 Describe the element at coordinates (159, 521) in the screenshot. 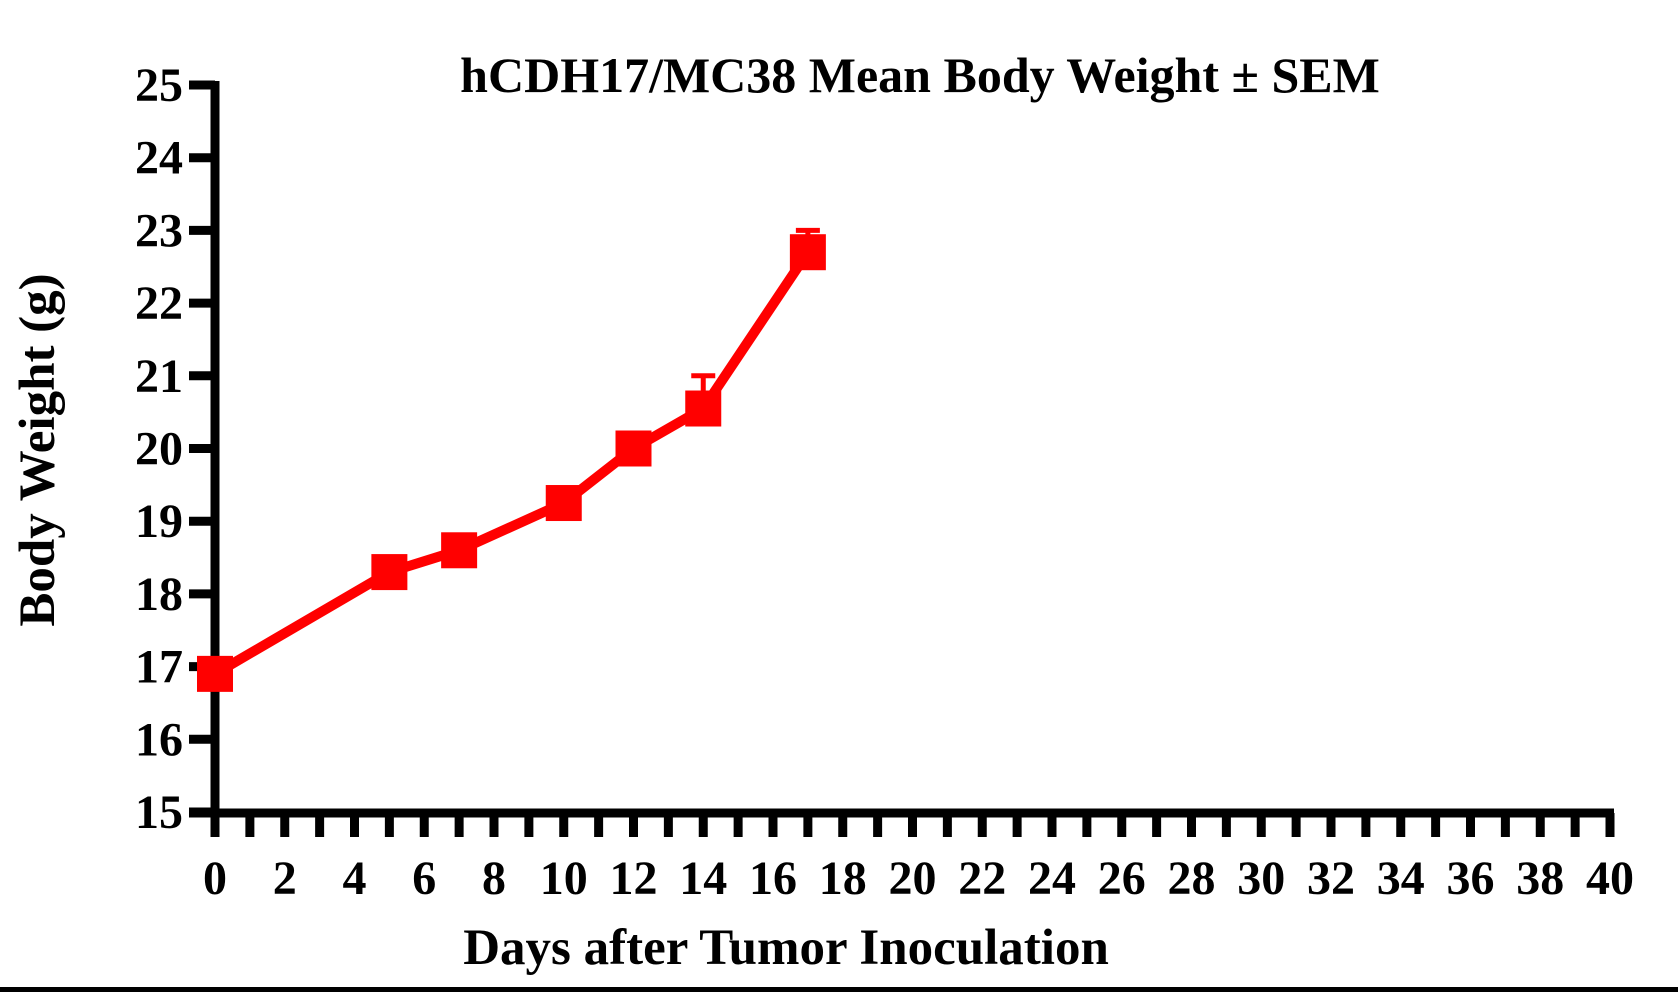

I see `y-tick-label: 19` at that location.